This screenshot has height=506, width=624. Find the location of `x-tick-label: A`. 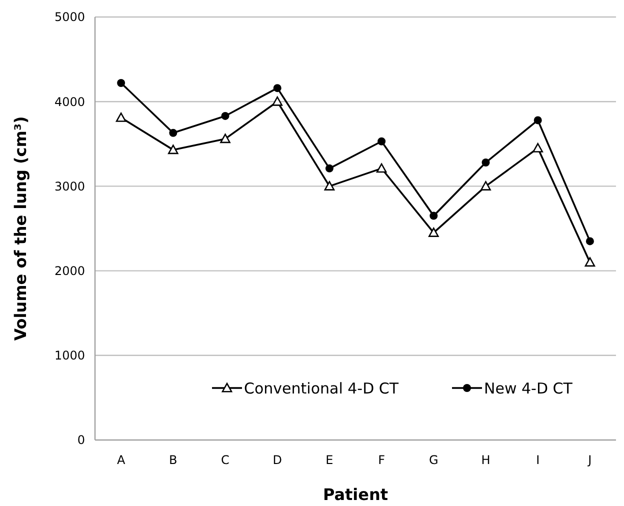

x-tick-label: A is located at coordinates (121, 460).